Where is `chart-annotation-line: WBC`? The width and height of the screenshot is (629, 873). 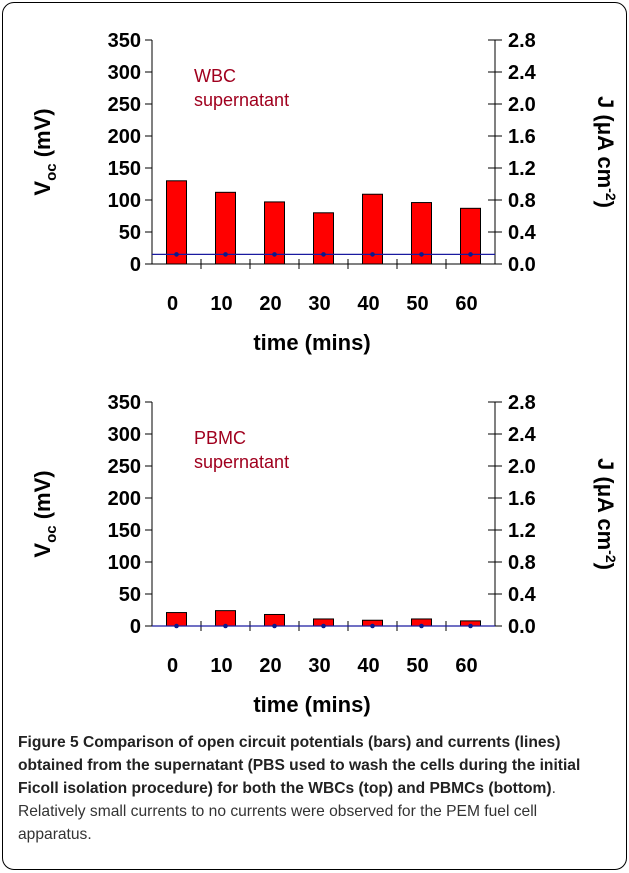 chart-annotation-line: WBC is located at coordinates (215, 76).